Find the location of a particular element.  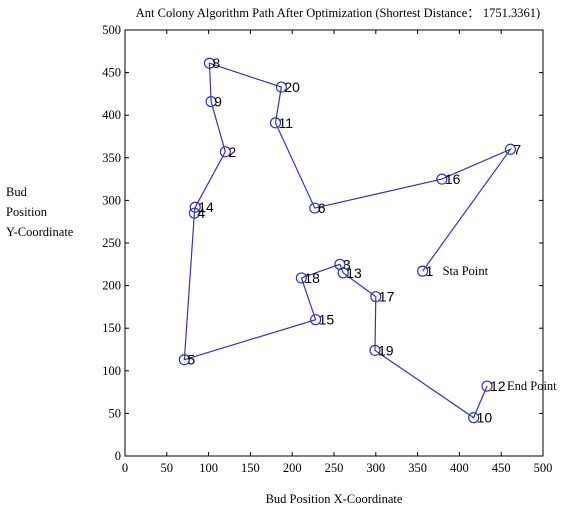

y-axis-label-line-1: Bud is located at coordinates (17, 192).